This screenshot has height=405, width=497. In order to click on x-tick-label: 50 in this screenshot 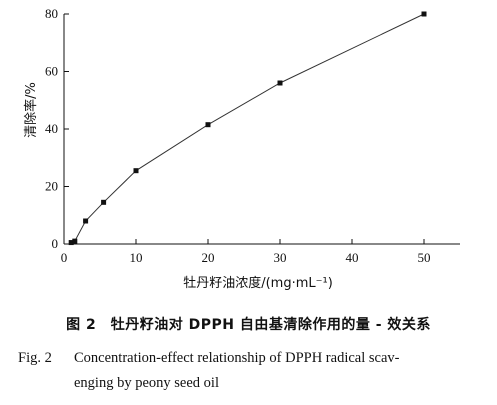, I will do `click(424, 257)`.